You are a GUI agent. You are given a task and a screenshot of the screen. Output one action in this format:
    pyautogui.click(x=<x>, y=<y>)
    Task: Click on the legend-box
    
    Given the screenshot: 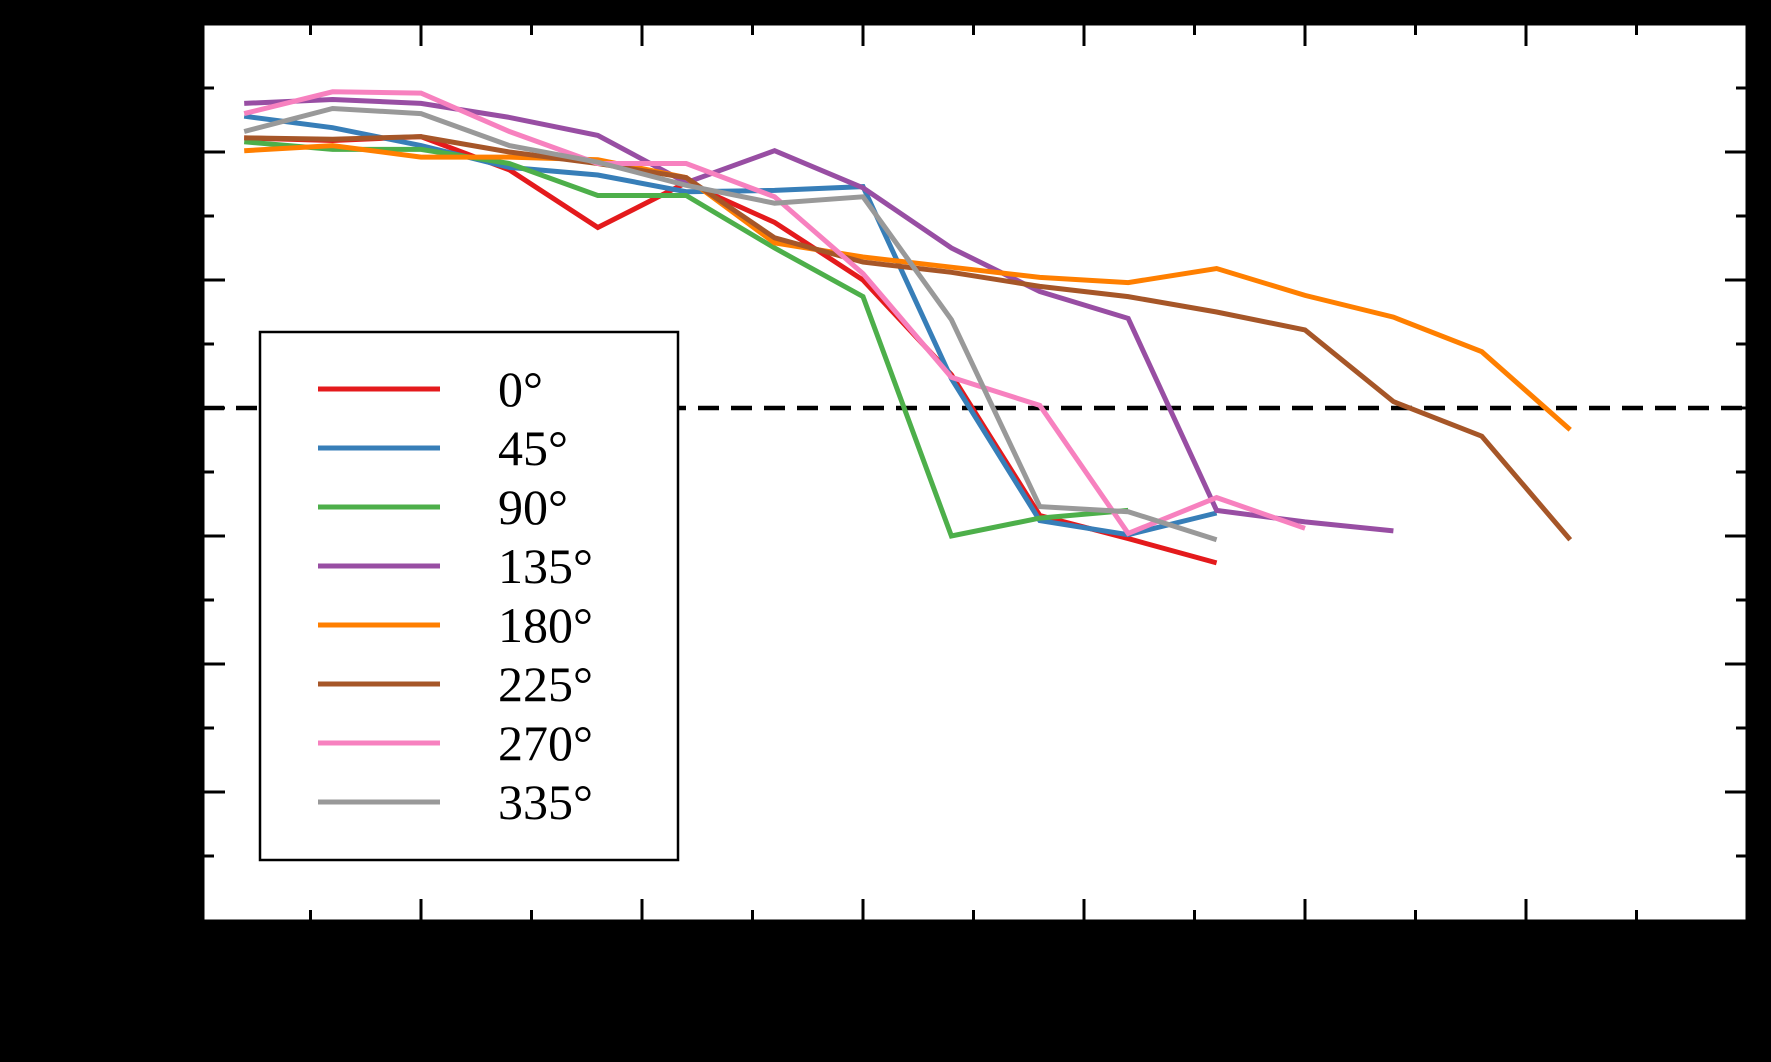 What is the action you would take?
    pyautogui.click(x=469, y=596)
    